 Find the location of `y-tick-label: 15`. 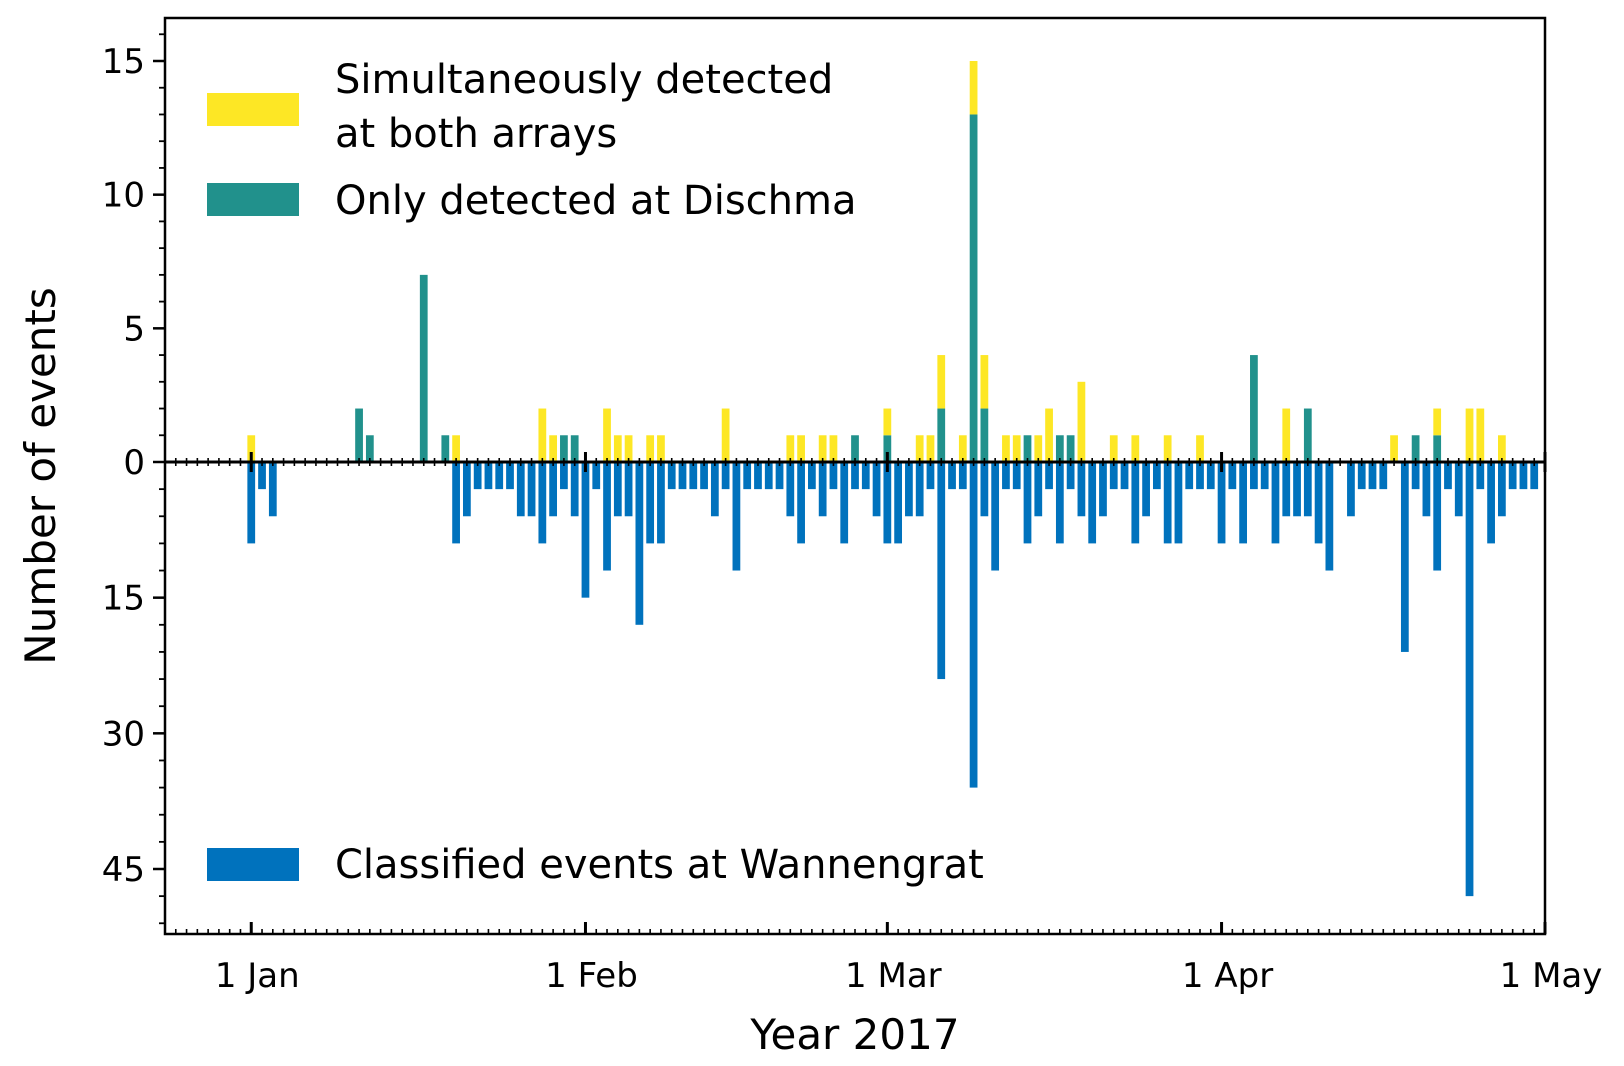

y-tick-label: 15 is located at coordinates (123, 599).